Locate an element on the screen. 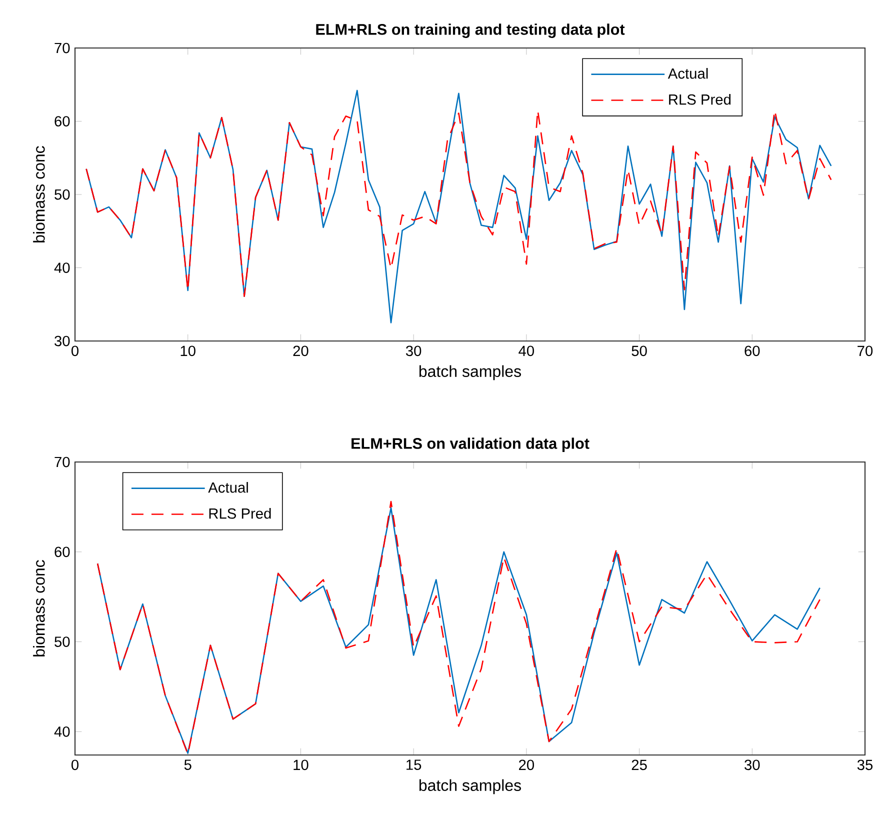 The image size is (874, 819). x-tick-label: 50 is located at coordinates (639, 351).